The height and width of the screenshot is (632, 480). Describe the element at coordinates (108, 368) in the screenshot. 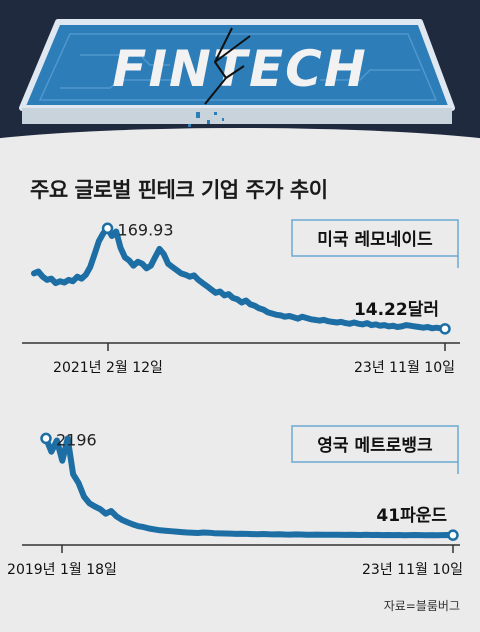

I see `x-tick-label-start: 2021년 2월 12일` at that location.